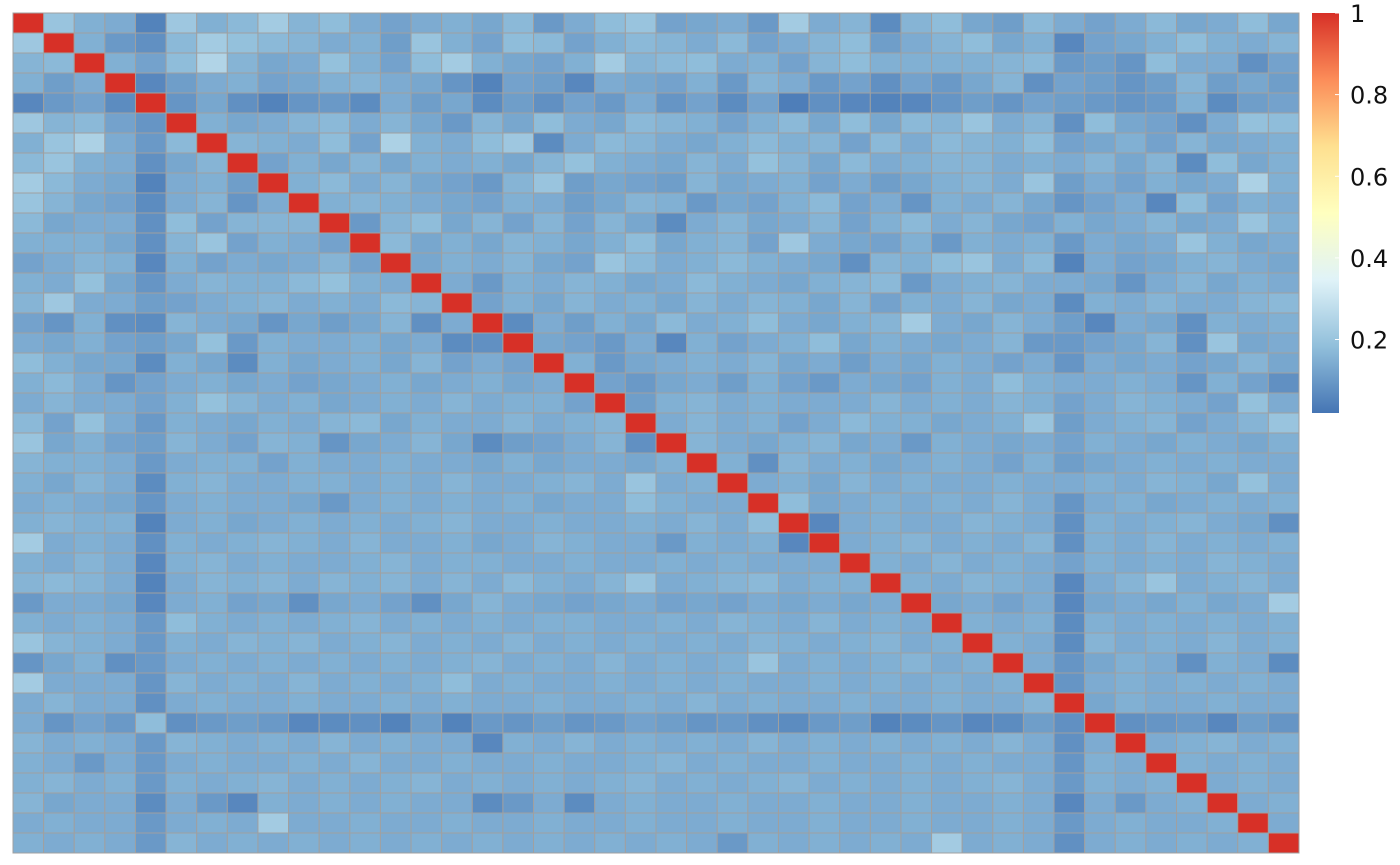  What do you see at coordinates (885, 363) in the screenshot?
I see `heatmap-cell-r18-c29` at bounding box center [885, 363].